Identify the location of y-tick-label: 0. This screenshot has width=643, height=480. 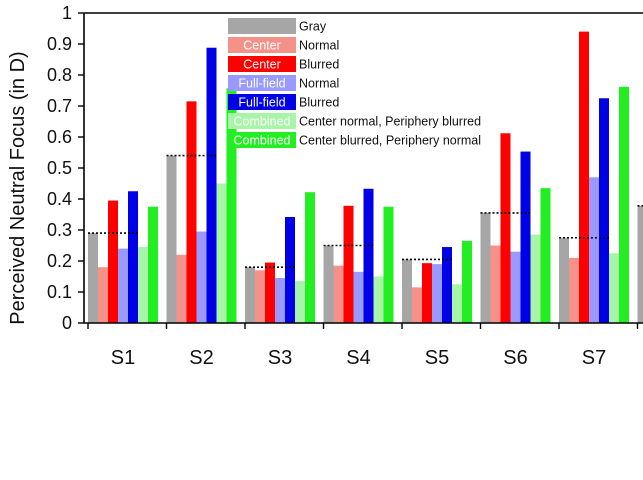
(67, 323).